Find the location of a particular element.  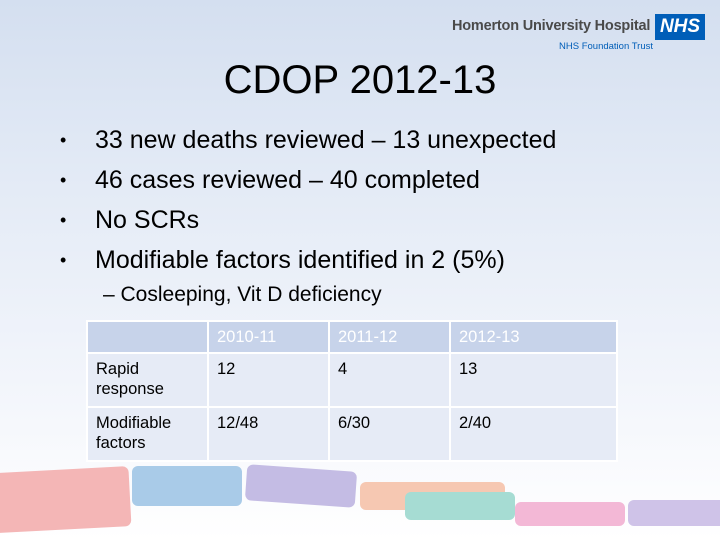

decor-band-teal is located at coordinates (460, 506).